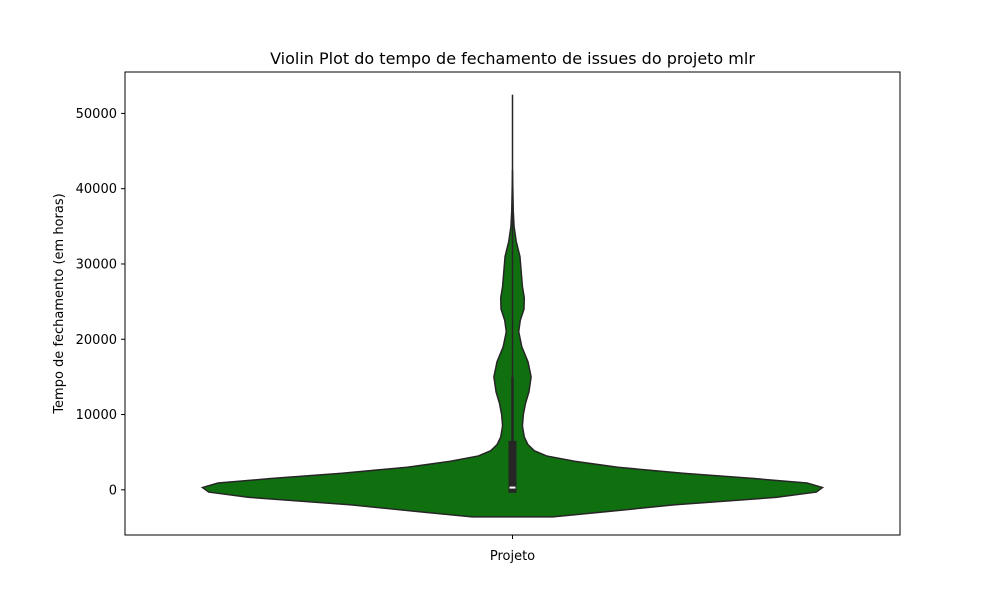 This screenshot has height=600, width=1000. I want to click on y-tick-label: 20000, so click(96, 340).